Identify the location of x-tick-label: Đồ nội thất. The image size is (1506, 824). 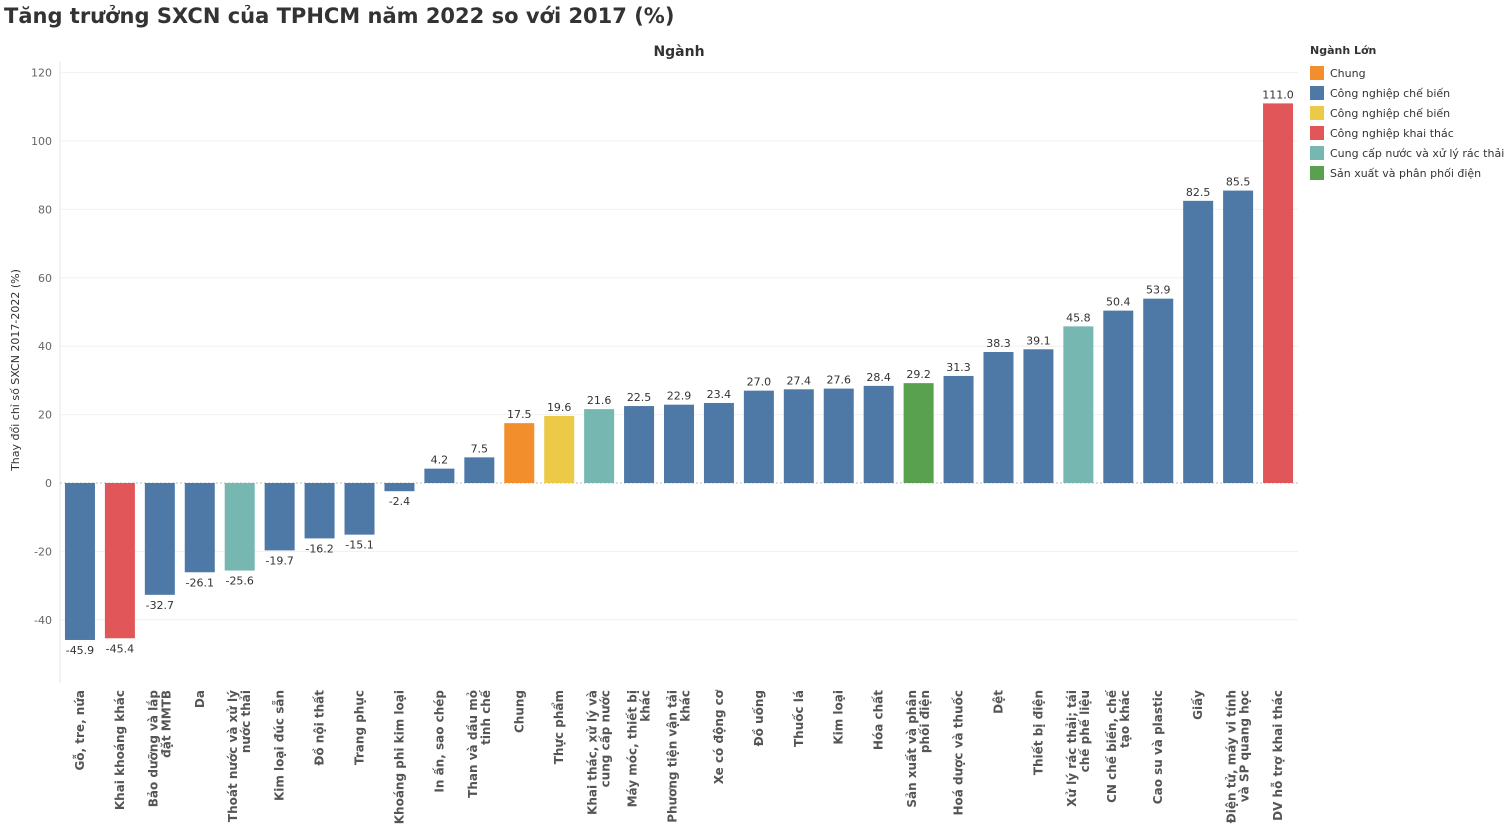
(320, 728).